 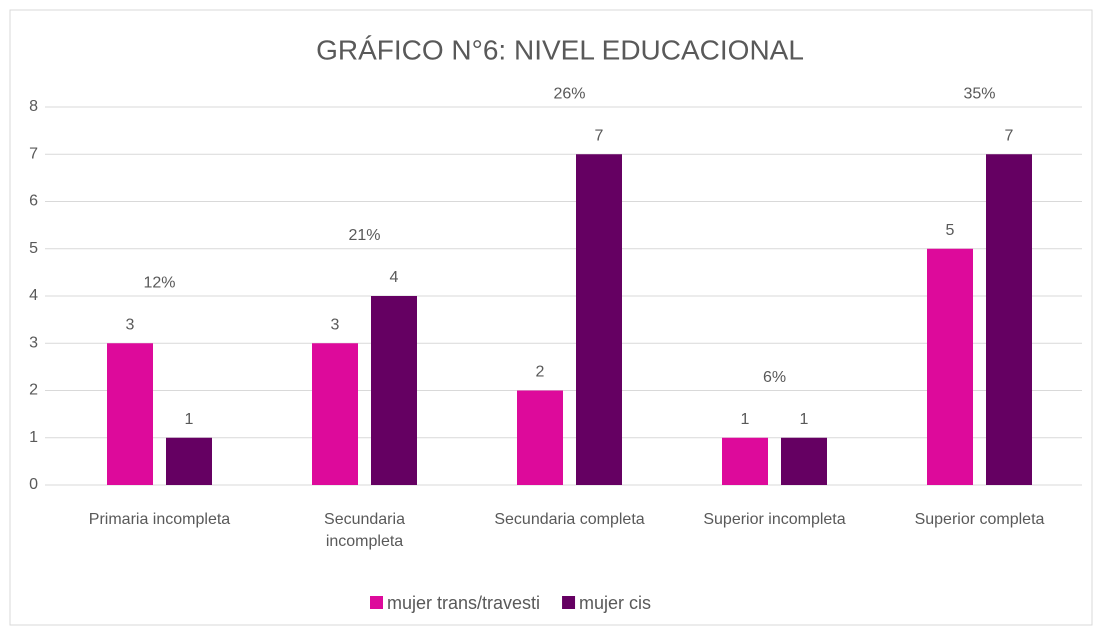 I want to click on legend-label: mujer cis, so click(x=615, y=603).